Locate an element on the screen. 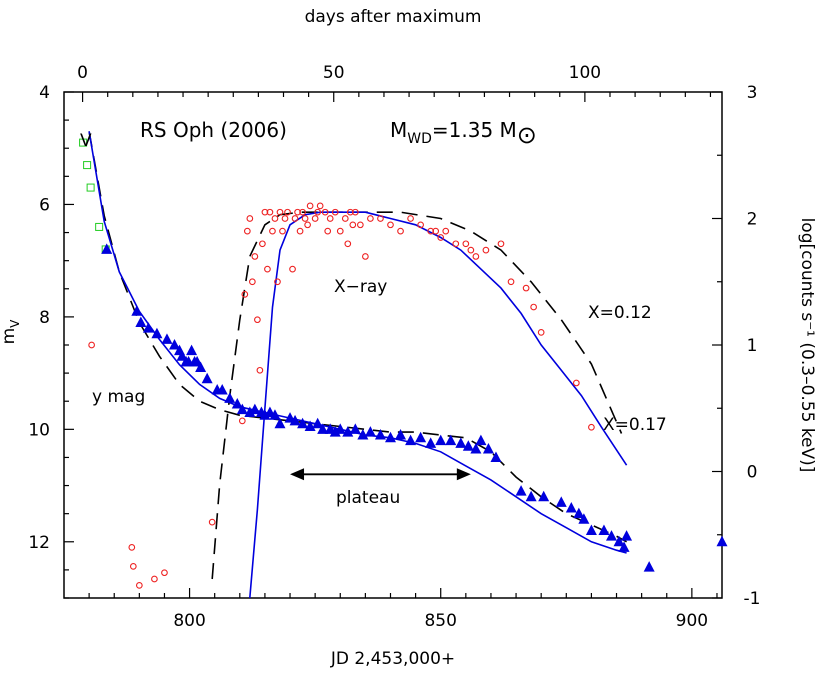  x017-label: X=0.17 is located at coordinates (635, 425).